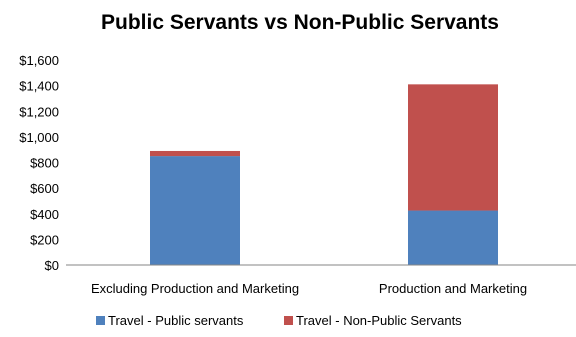  Describe the element at coordinates (44, 214) in the screenshot. I see `y-tick-label: $400` at that location.